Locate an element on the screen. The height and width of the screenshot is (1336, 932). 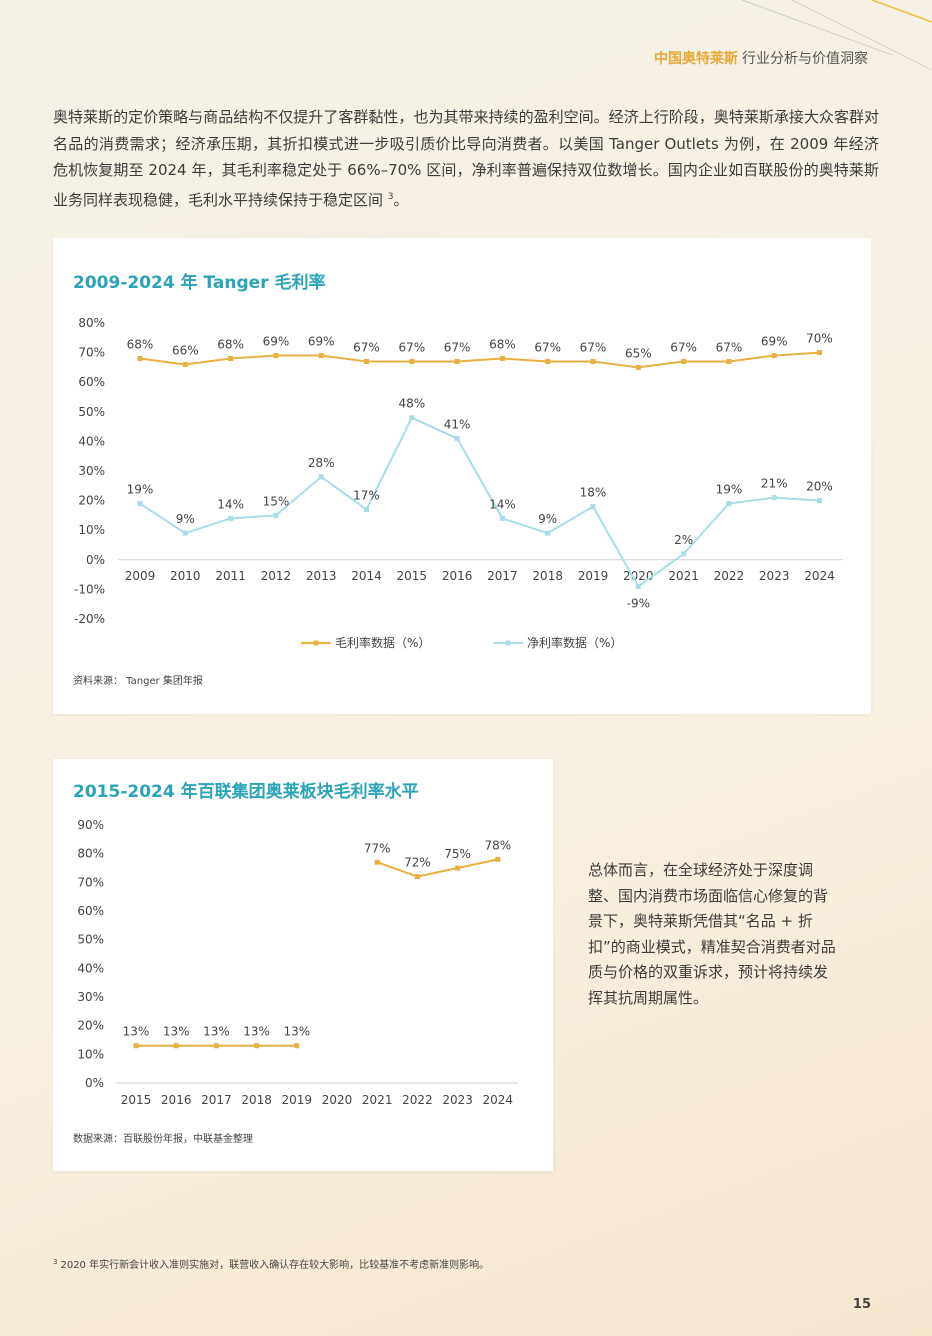
tanger-xtick-label: 2021 is located at coordinates (683, 576).